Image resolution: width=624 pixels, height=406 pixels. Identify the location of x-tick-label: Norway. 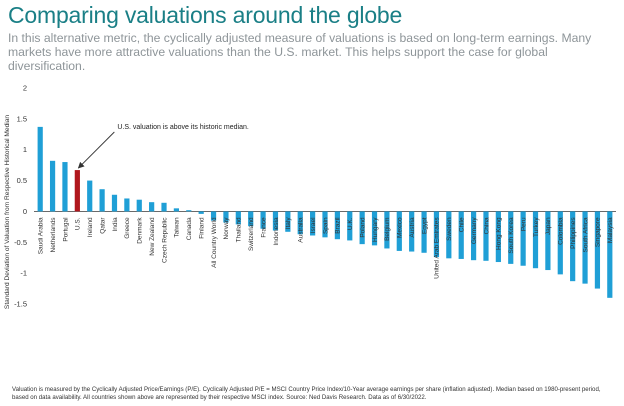
(226, 228).